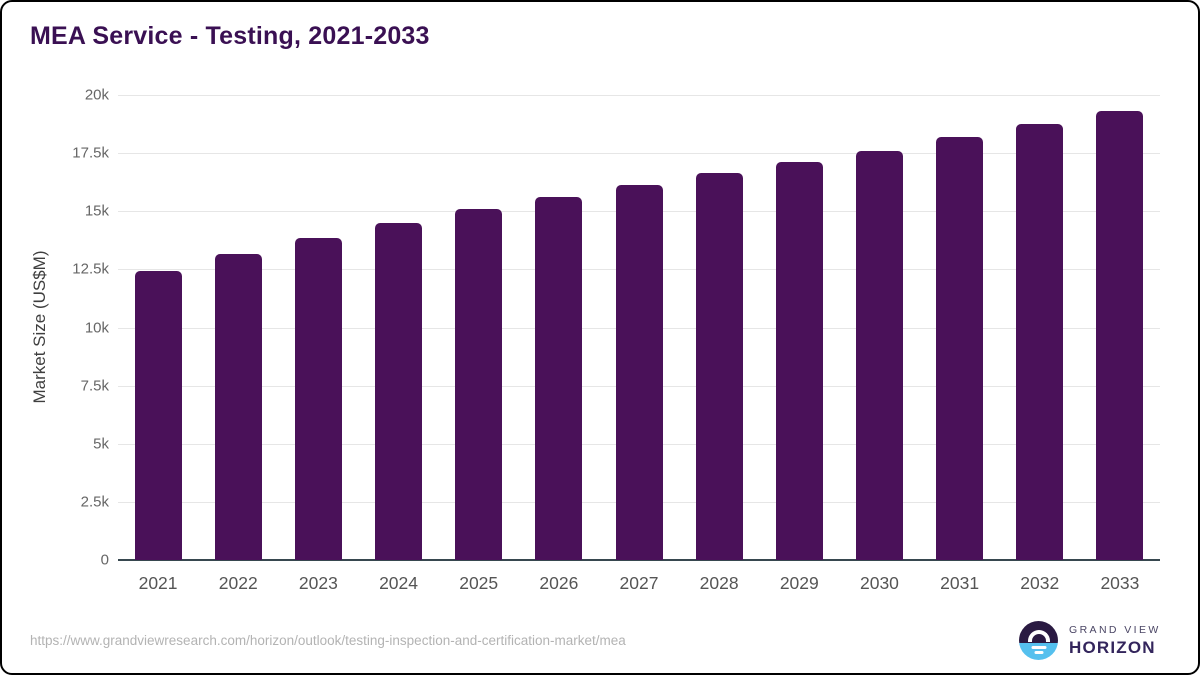 The width and height of the screenshot is (1200, 675). What do you see at coordinates (1040, 583) in the screenshot?
I see `x-tick-label-2032: 2032` at bounding box center [1040, 583].